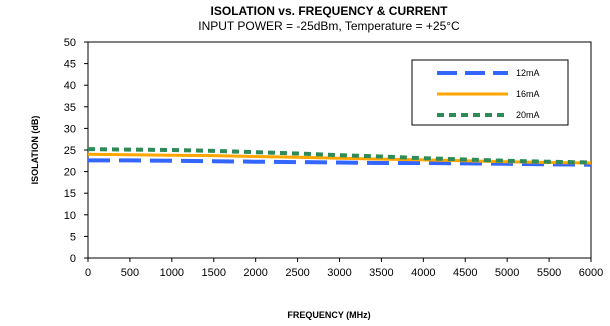 Image resolution: width=610 pixels, height=326 pixels. What do you see at coordinates (549, 273) in the screenshot?
I see `x-tick-label: 5500` at bounding box center [549, 273].